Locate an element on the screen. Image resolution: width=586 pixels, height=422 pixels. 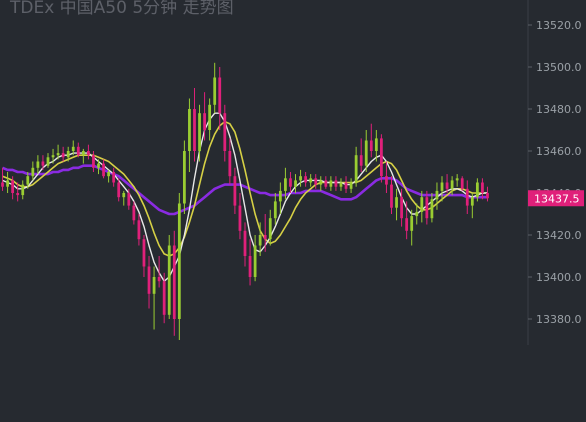
last-price-label: 13437.5 is located at coordinates (557, 198).